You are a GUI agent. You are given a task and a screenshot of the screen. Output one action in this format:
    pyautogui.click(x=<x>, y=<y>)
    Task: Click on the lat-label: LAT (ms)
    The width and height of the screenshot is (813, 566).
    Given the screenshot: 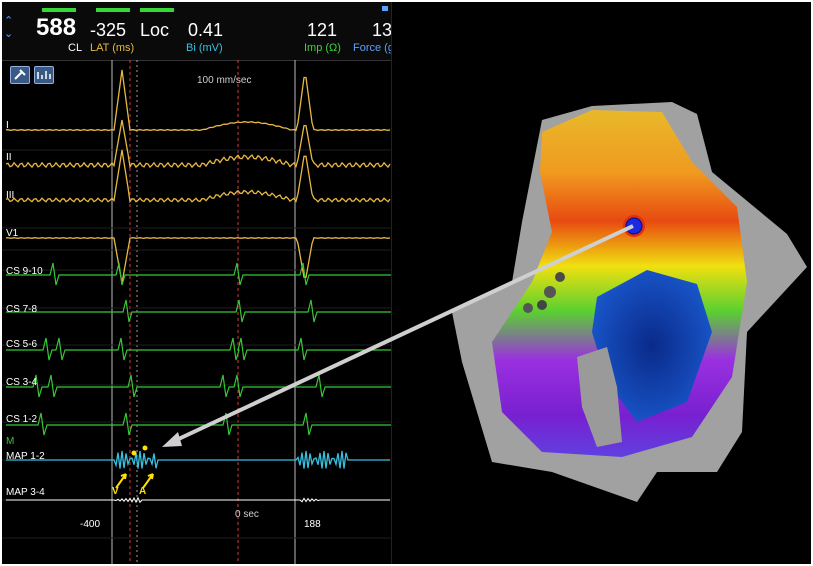 What is the action you would take?
    pyautogui.click(x=112, y=48)
    